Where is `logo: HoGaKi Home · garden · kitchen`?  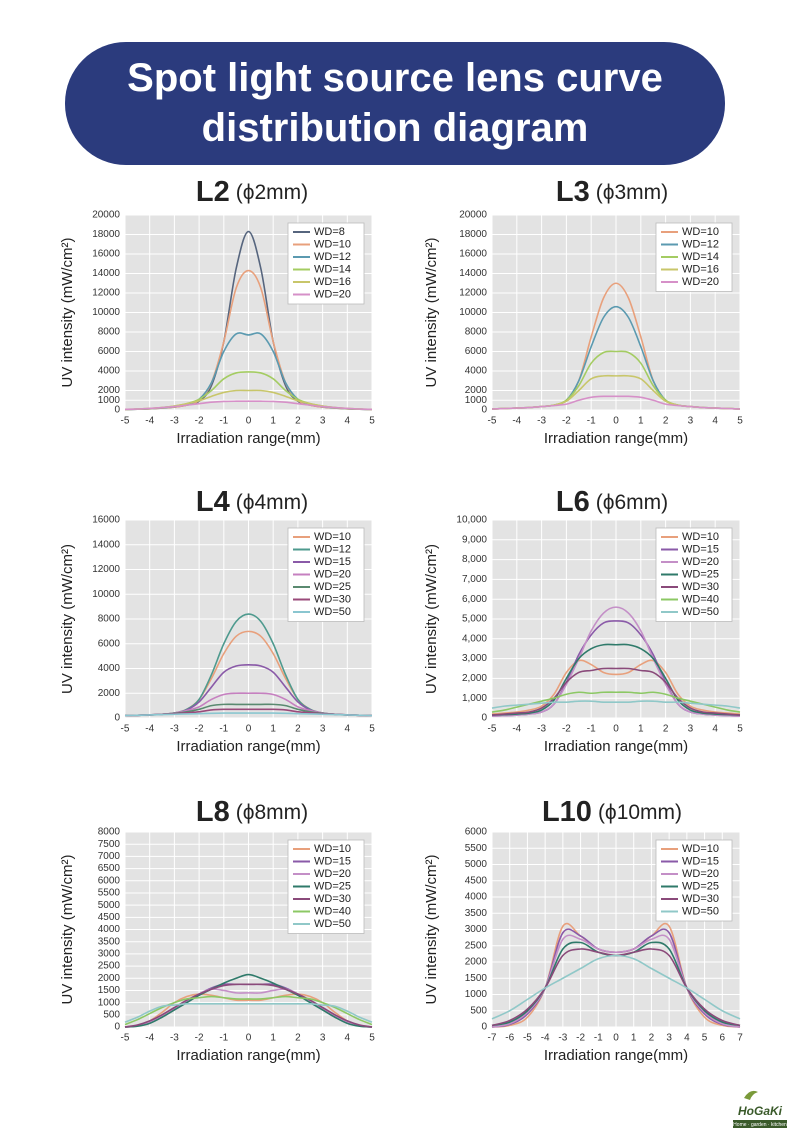
logo: HoGaKi Home · garden · kitchen is located at coordinates (760, 1109).